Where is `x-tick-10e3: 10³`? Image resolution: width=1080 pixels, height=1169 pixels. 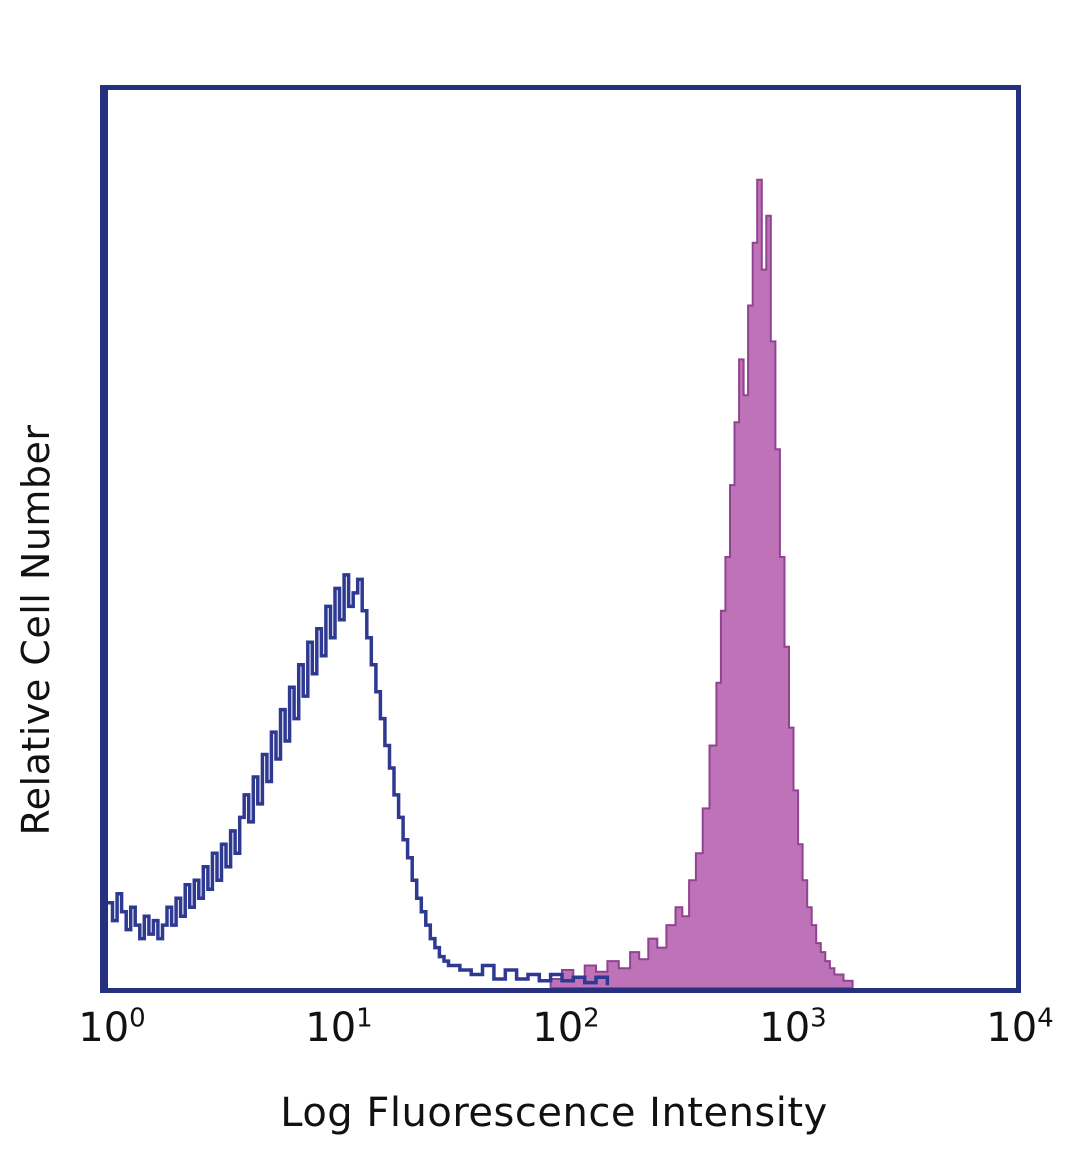 x-tick-10e3: 10³ is located at coordinates (792, 1028).